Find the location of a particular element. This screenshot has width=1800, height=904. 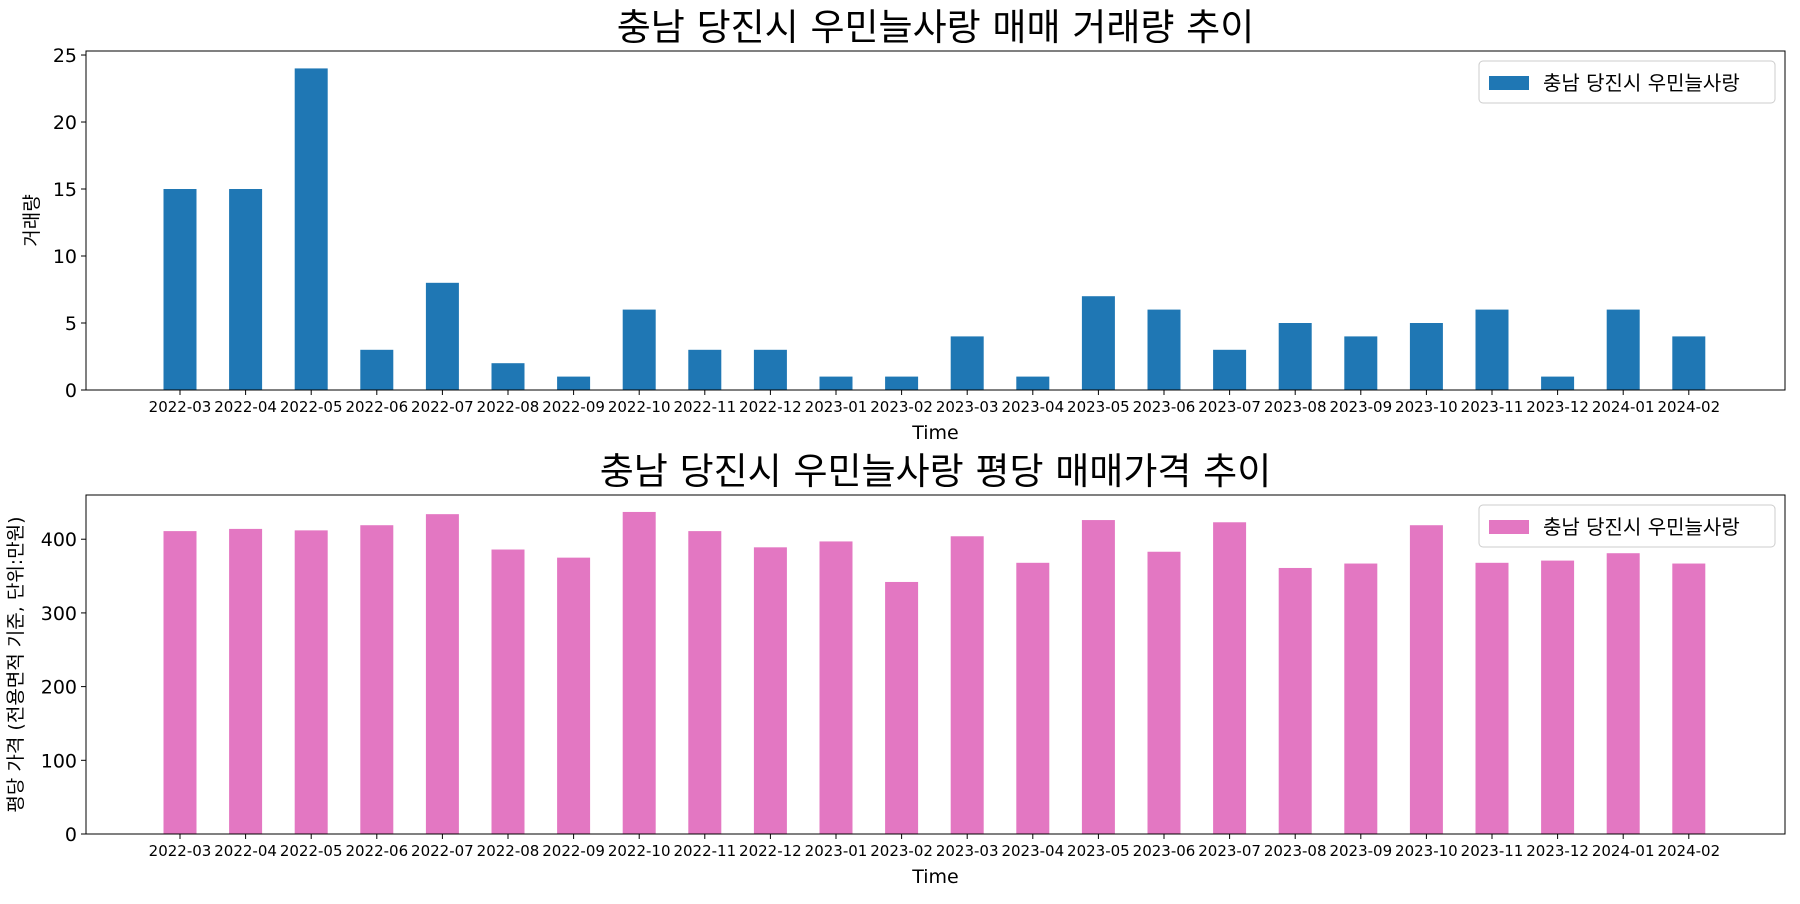

y-tick-label: 20 is located at coordinates (65, 123).